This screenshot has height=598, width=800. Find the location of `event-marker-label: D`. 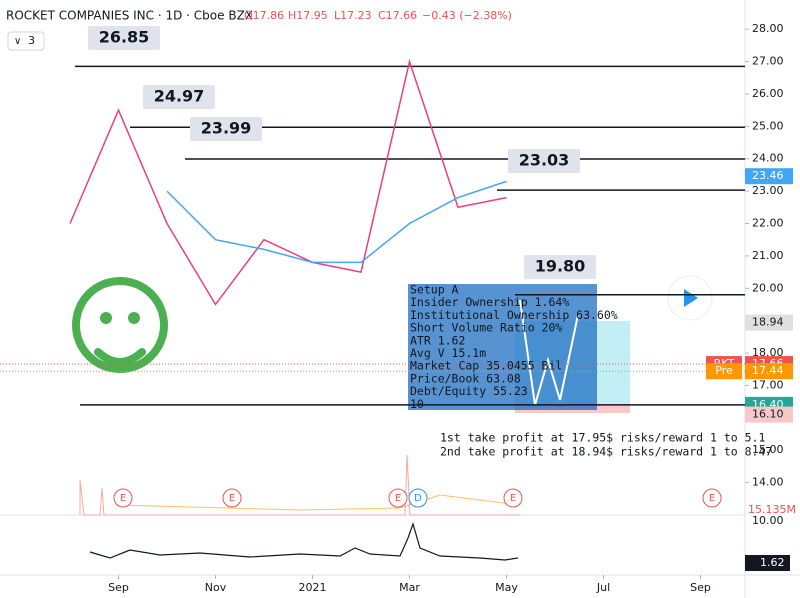

event-marker-label: D is located at coordinates (418, 498).